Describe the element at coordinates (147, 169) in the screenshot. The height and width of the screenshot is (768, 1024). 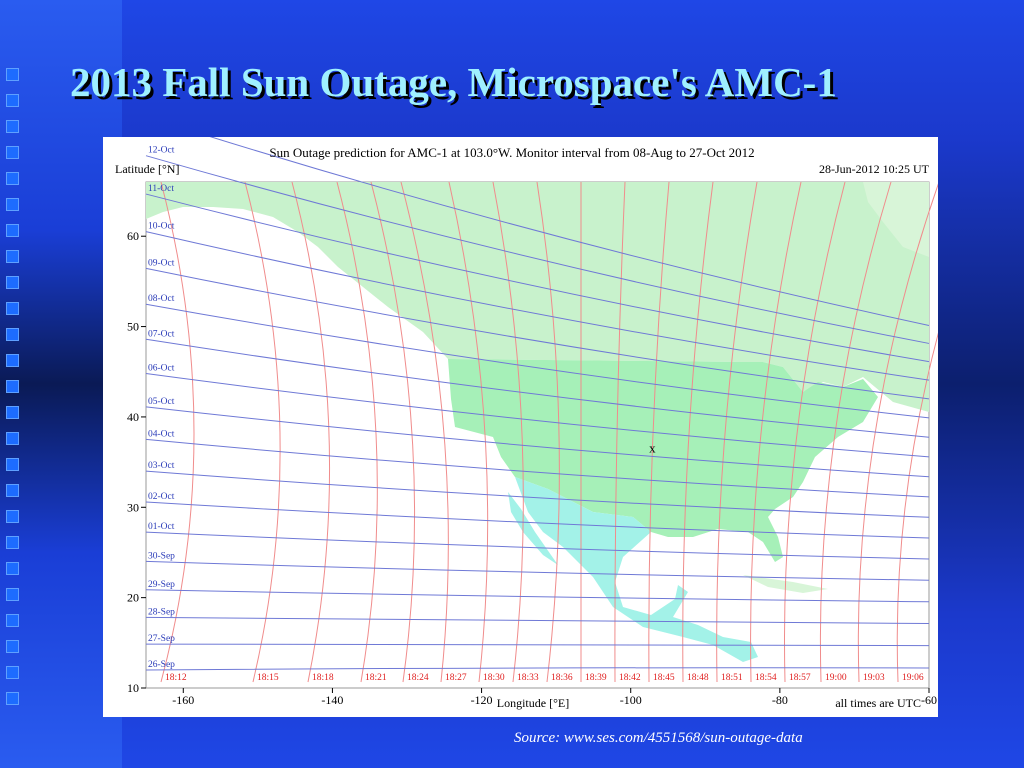
I see `y-axis-label: Latitude [°N]` at that location.